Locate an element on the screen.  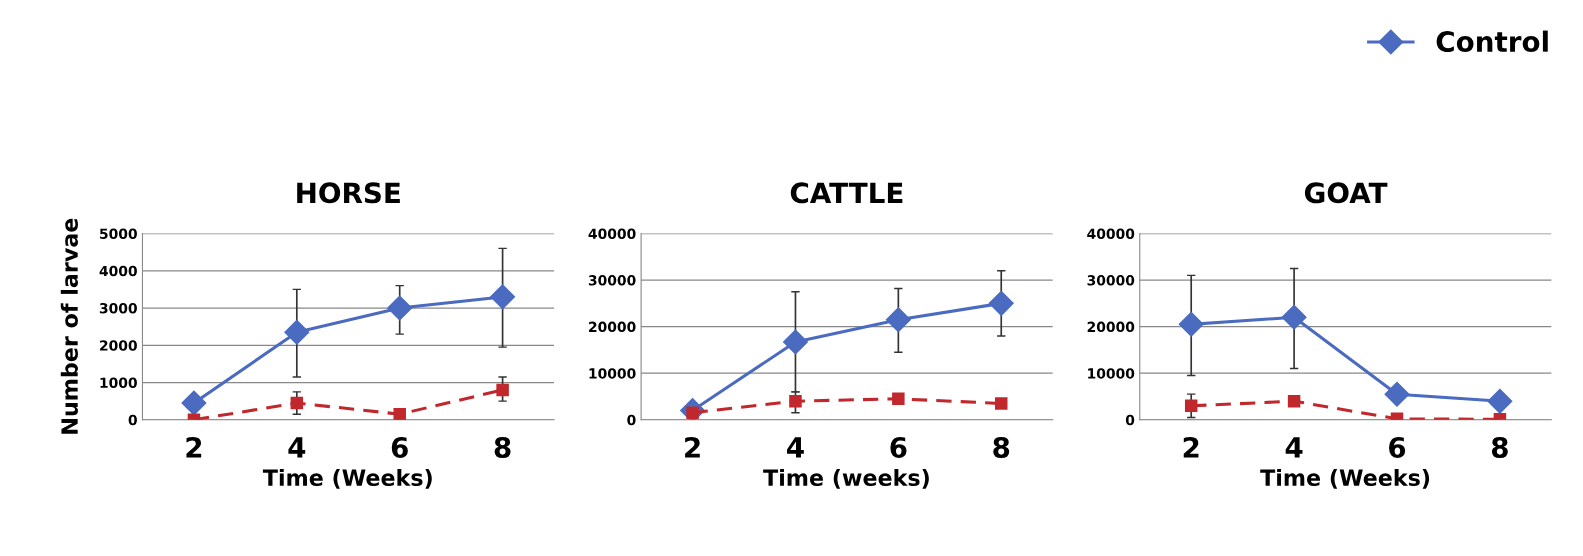
y-tick-label: 1000 is located at coordinates (118, 382).